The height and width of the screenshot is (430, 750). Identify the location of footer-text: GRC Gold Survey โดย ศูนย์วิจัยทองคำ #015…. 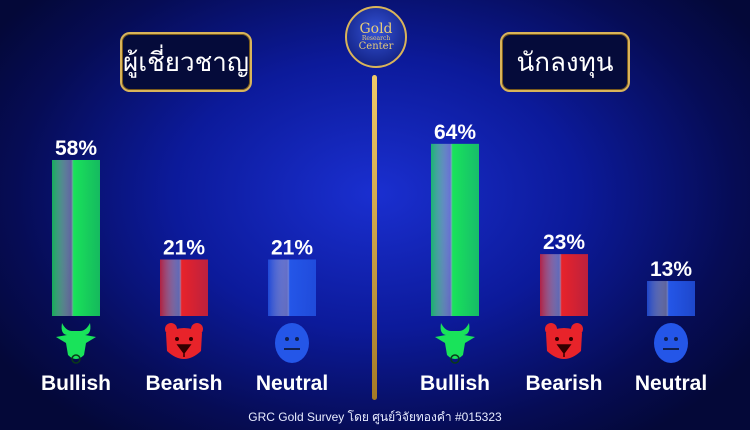
(375, 417).